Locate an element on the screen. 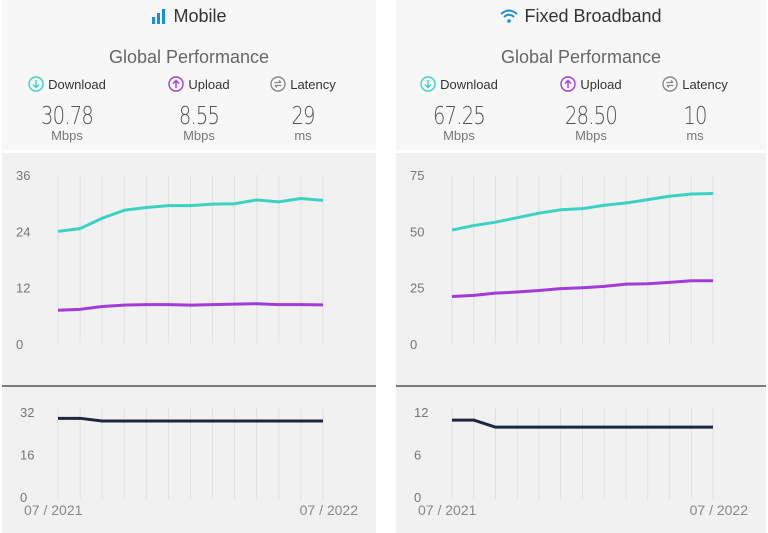 Image resolution: width=768 pixels, height=533 pixels. signal-bars-icon is located at coordinates (159, 18).